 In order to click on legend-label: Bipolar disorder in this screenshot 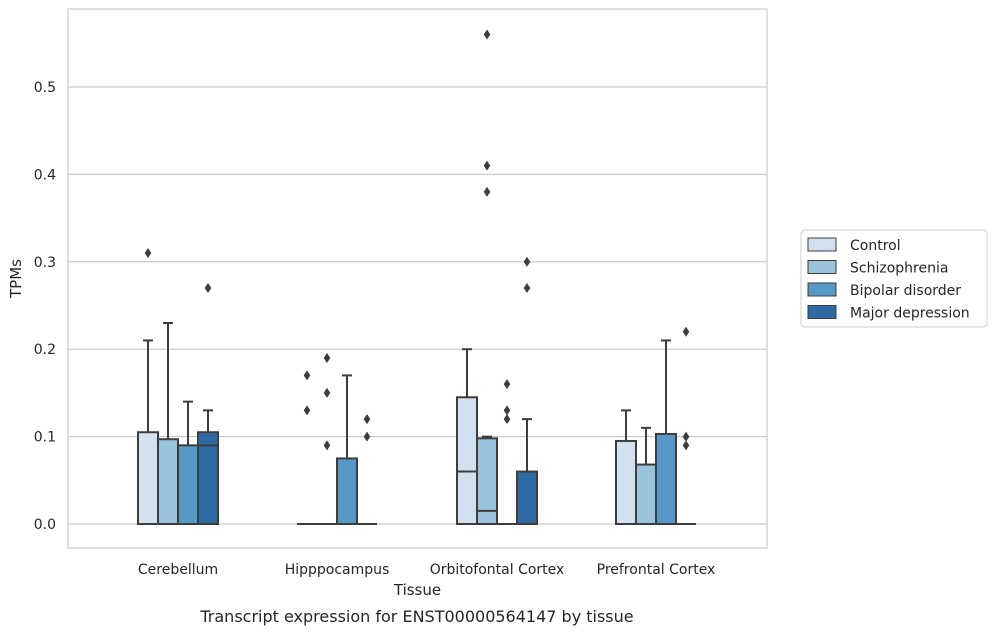, I will do `click(905, 291)`.